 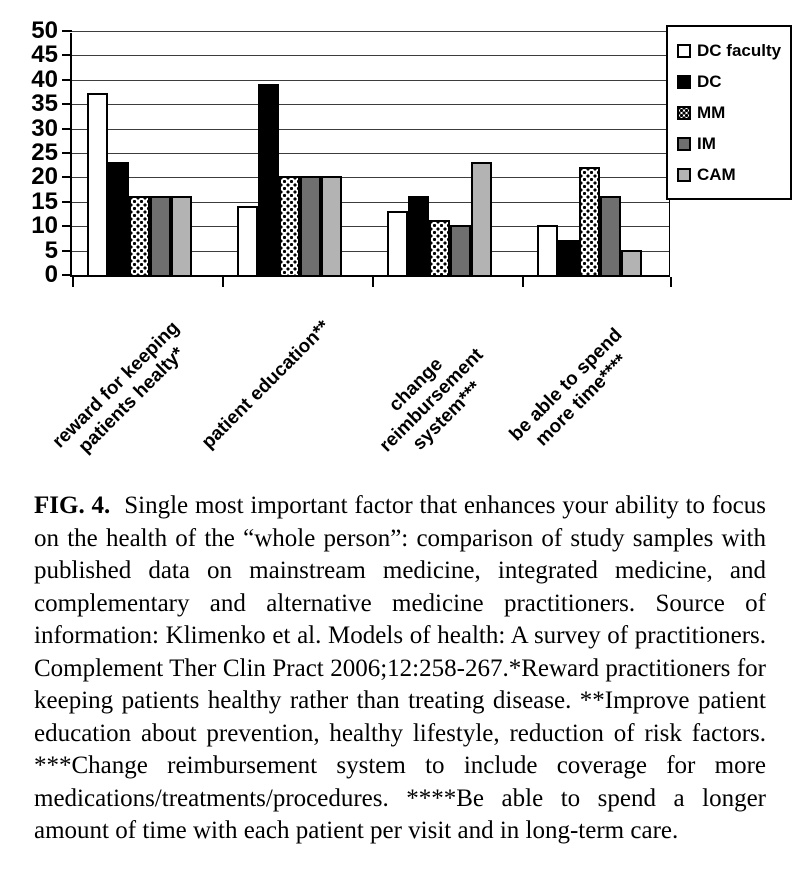 I want to click on y-tick-label: 5, so click(x=51, y=250).